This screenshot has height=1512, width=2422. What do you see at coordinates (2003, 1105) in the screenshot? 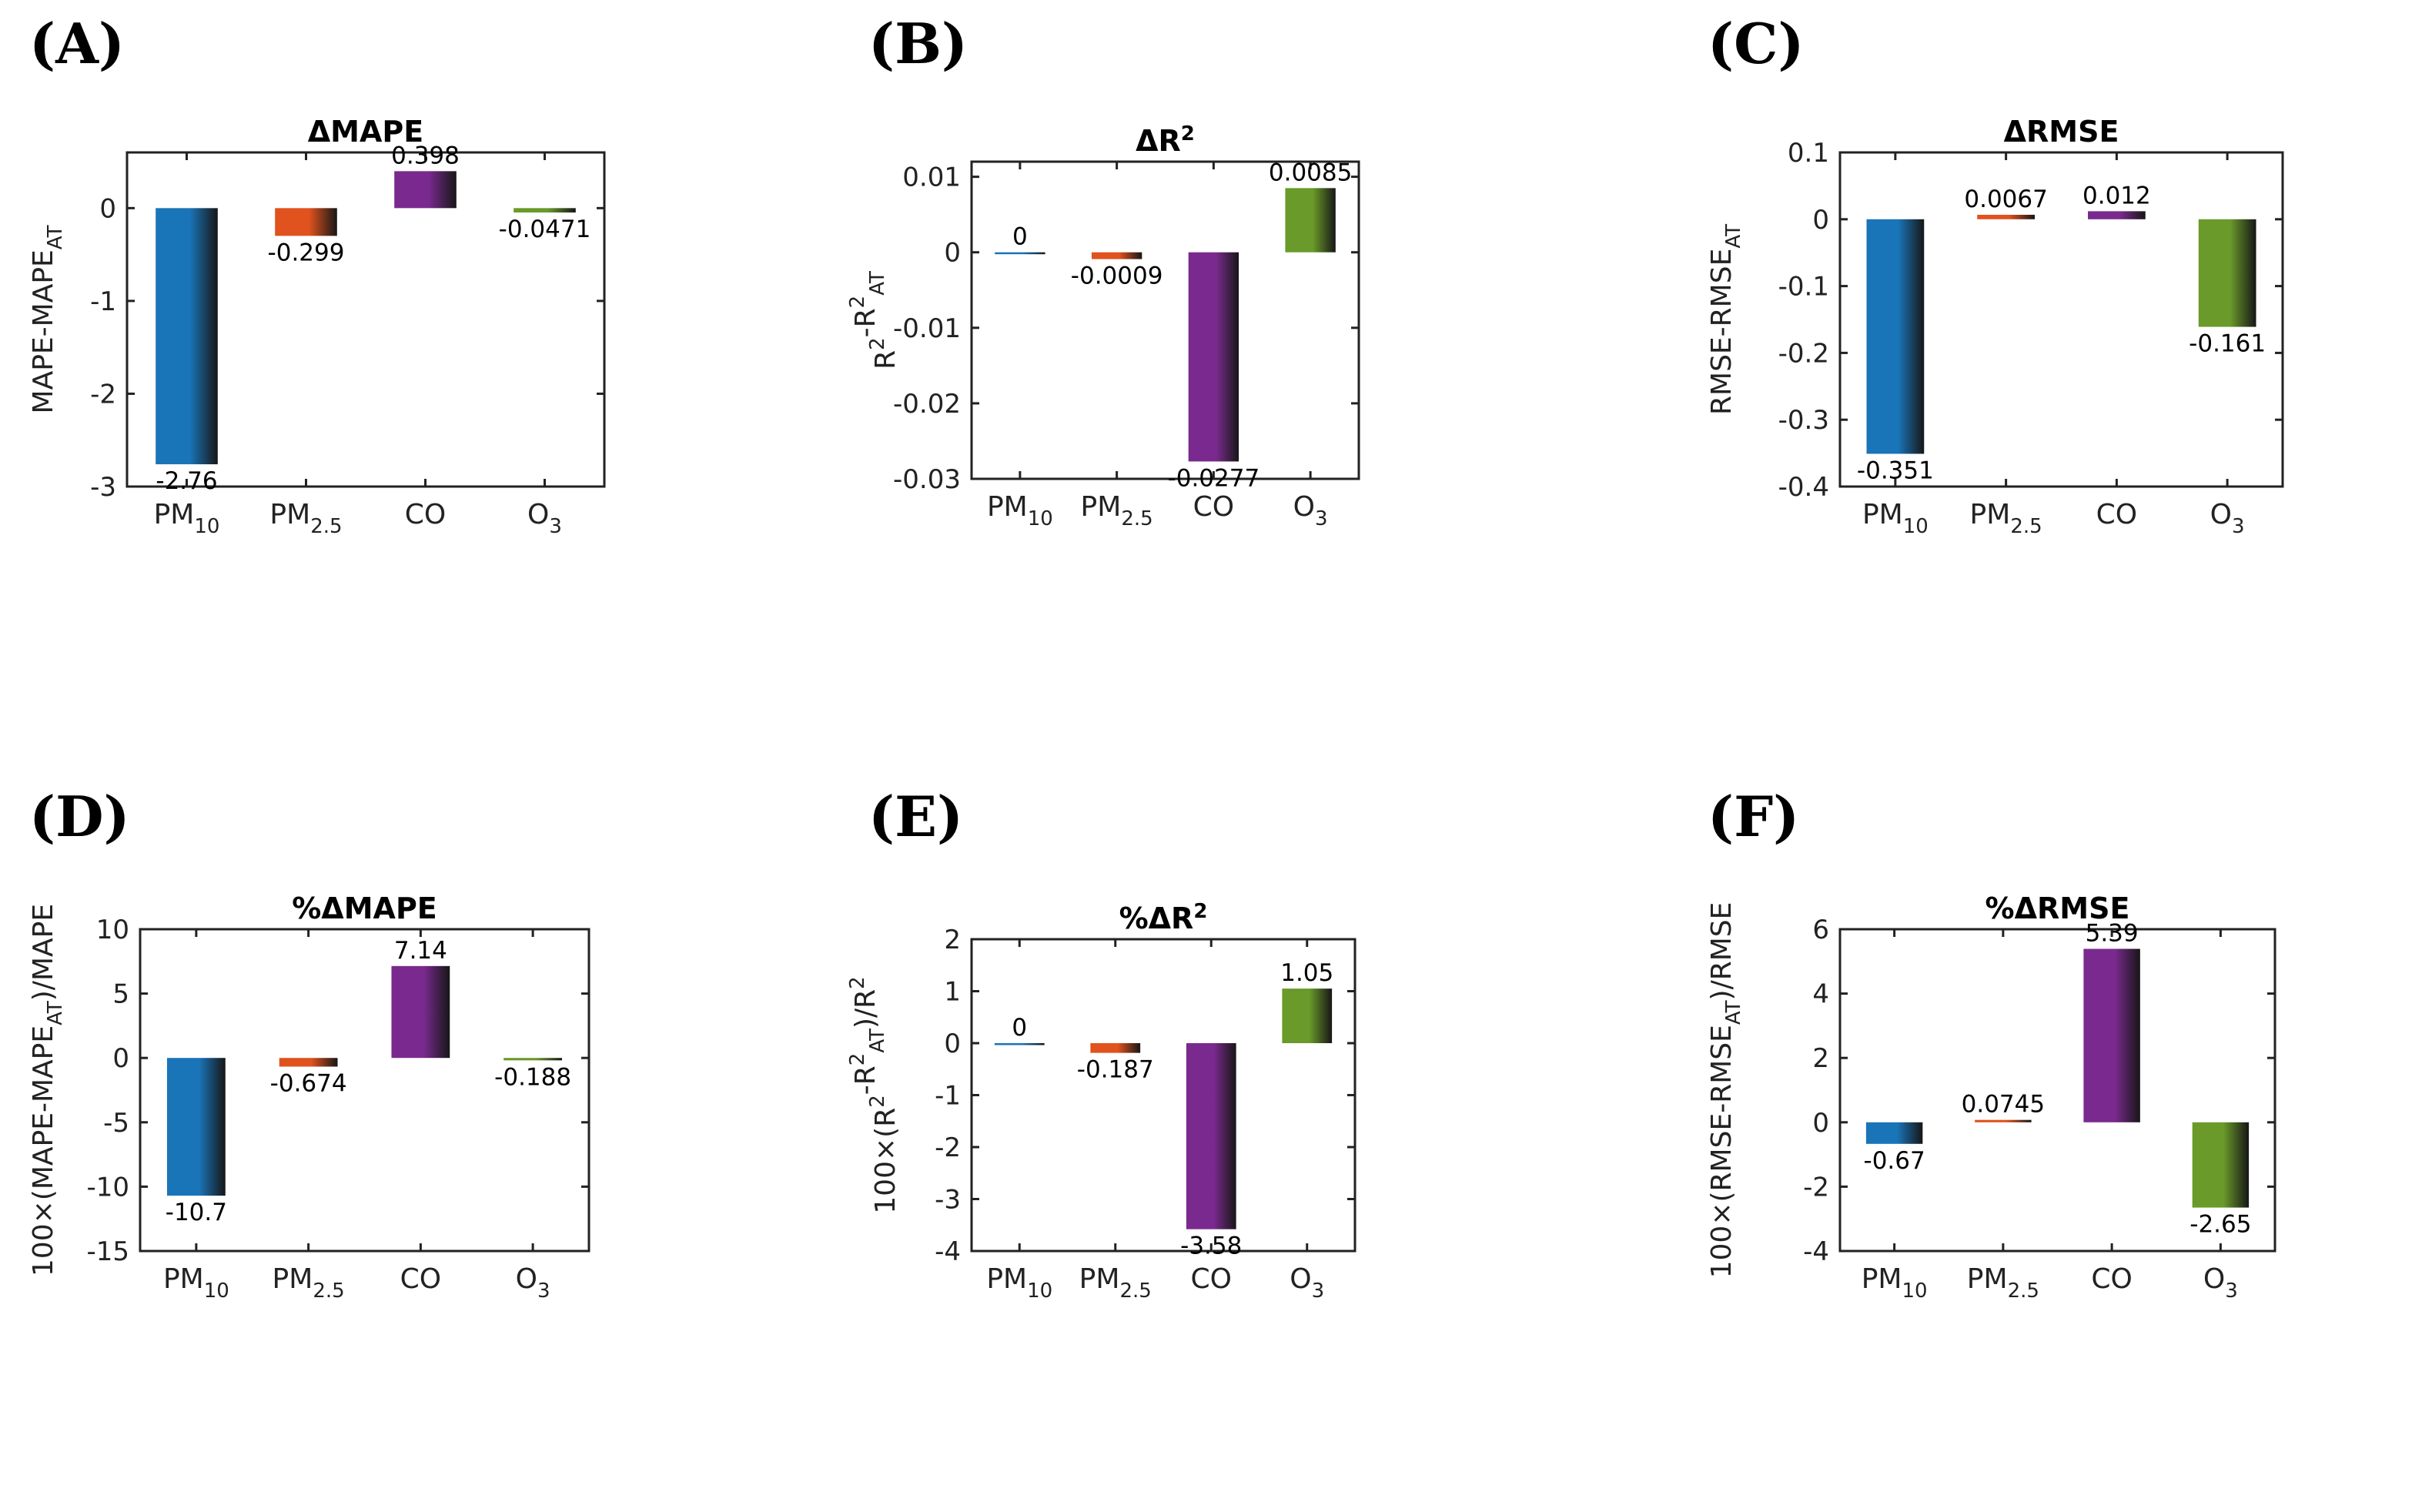
I see `data-label: 0.0745` at bounding box center [2003, 1105].